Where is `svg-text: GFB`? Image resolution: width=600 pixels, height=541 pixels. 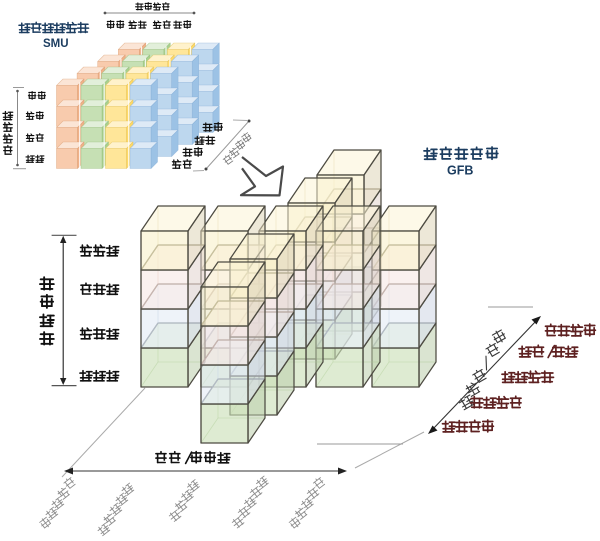
svg-text: GFB is located at coordinates (460, 171).